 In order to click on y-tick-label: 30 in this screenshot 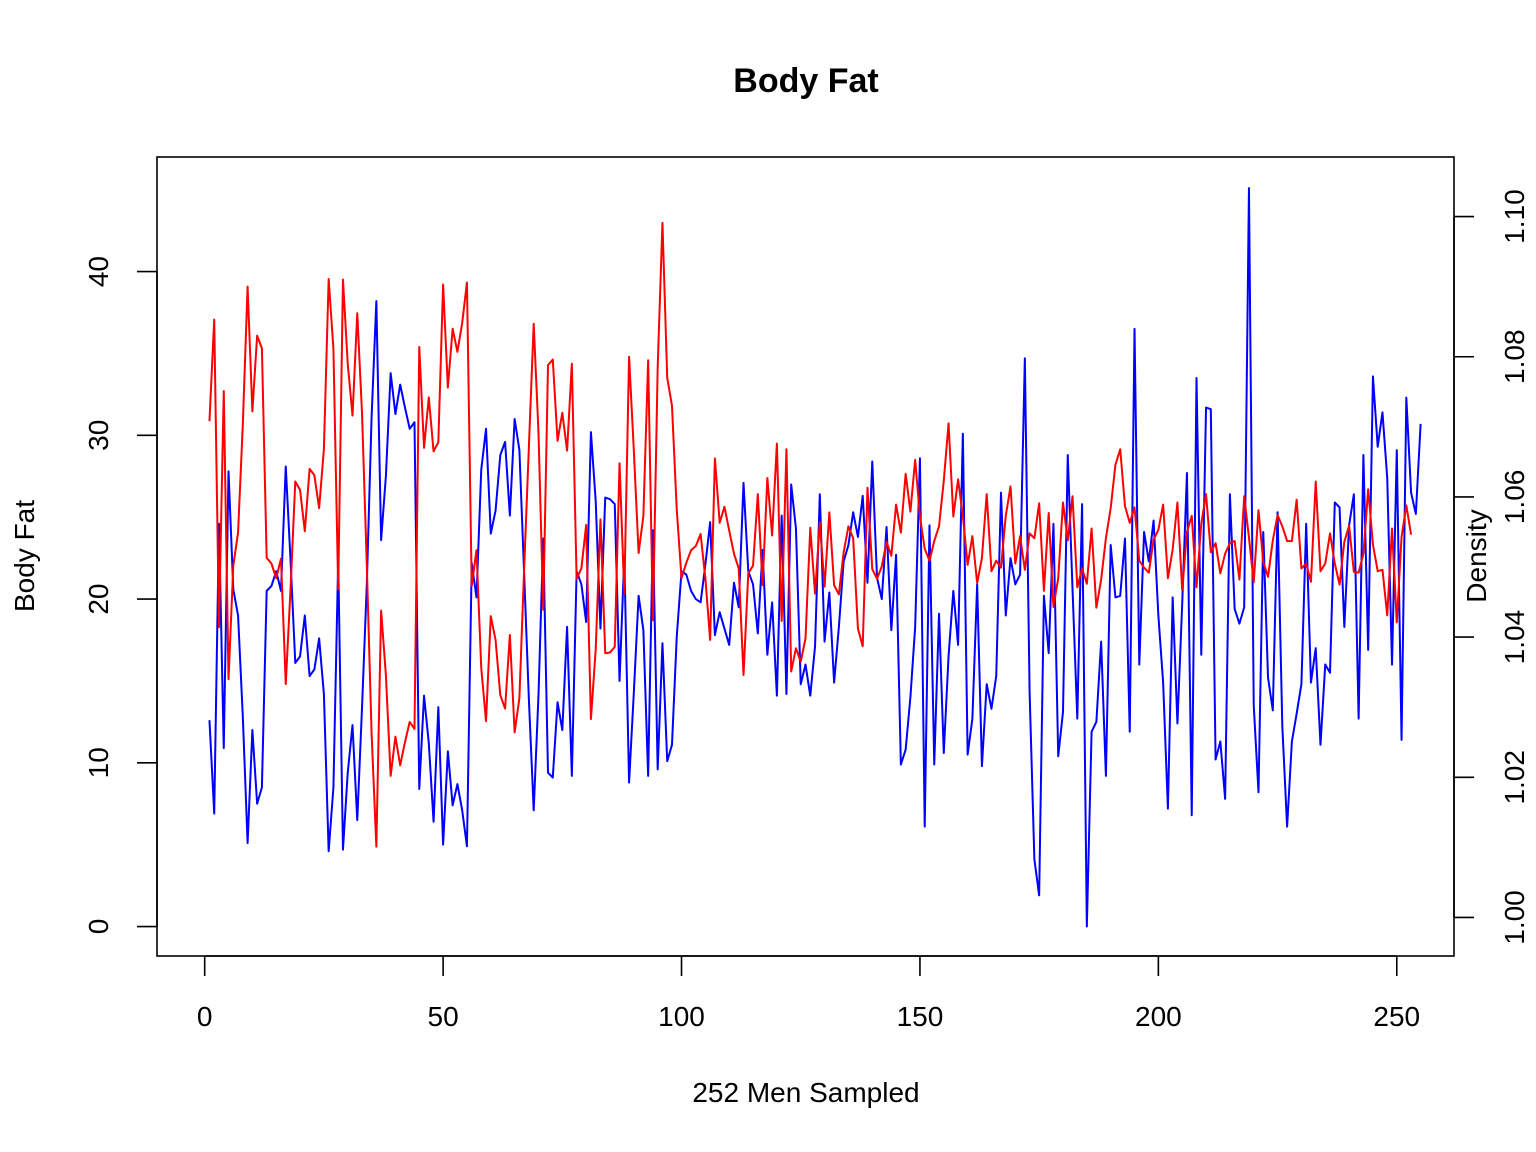, I will do `click(98, 435)`.